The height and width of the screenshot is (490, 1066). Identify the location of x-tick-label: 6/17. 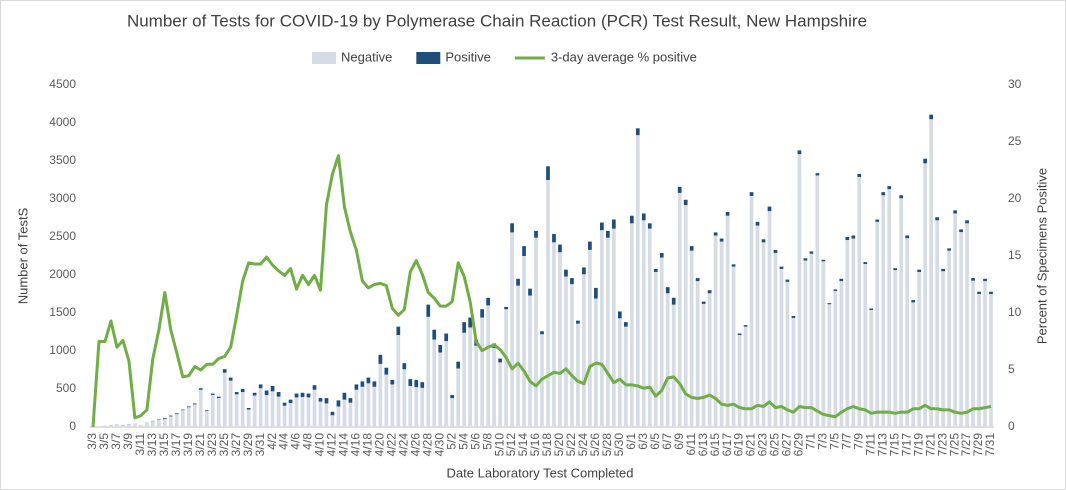
(727, 445).